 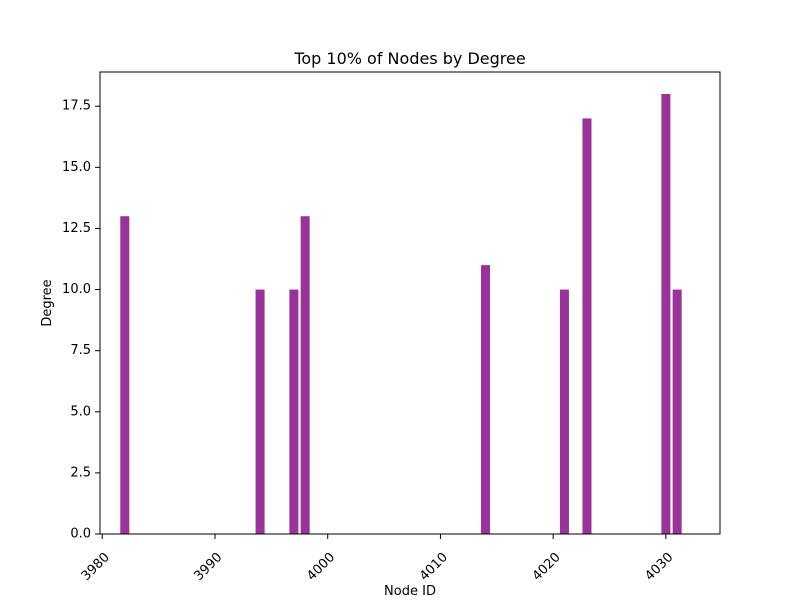 What do you see at coordinates (47, 302) in the screenshot?
I see `y-axis-title: Degree` at bounding box center [47, 302].